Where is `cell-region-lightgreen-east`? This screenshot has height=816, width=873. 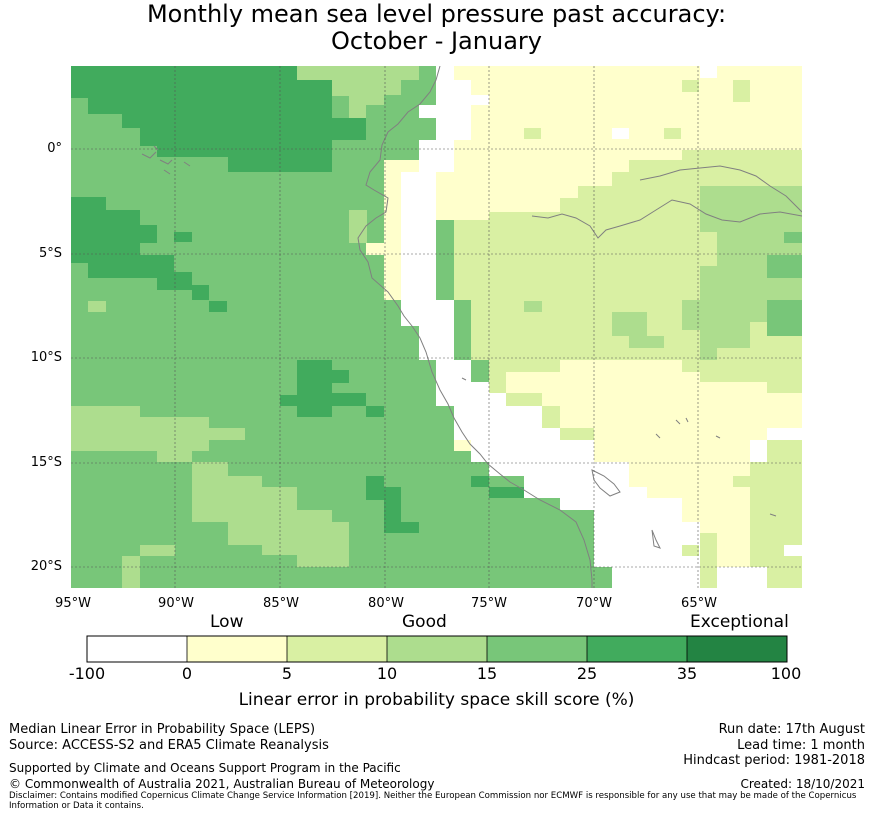
cell-region-lightgreen-east is located at coordinates (742, 273).